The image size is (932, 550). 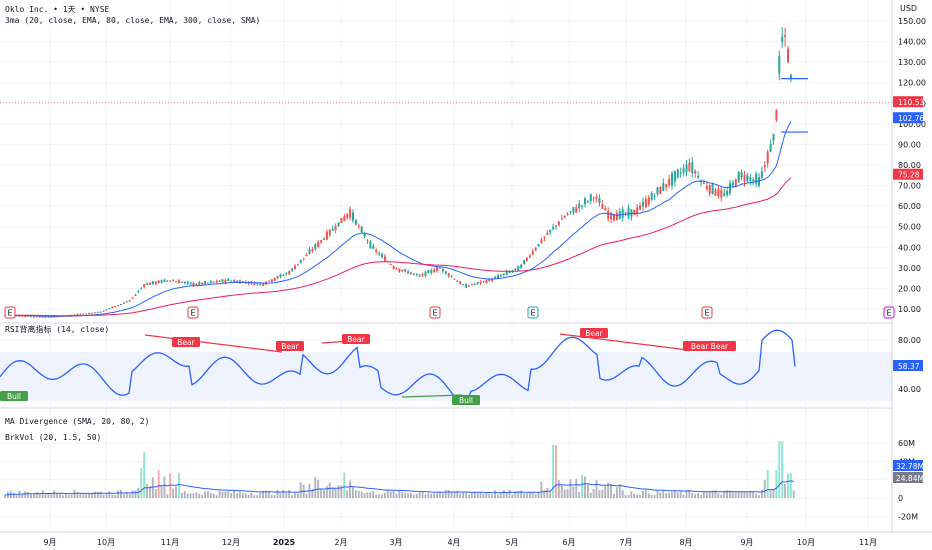 I want to click on earnings-icon, so click(x=533, y=312).